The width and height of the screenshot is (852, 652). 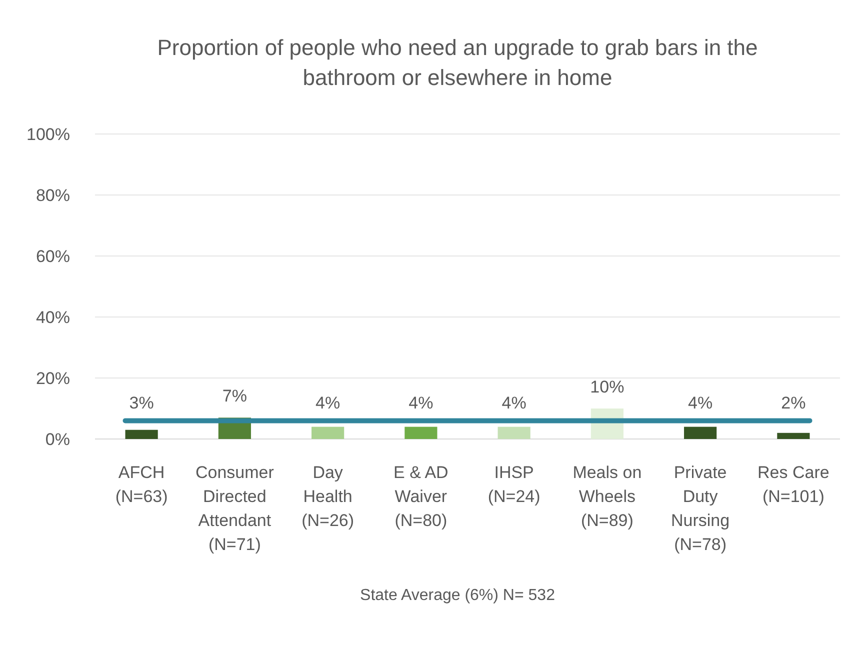 What do you see at coordinates (458, 595) in the screenshot?
I see `text: State Average (6%) N= 532` at bounding box center [458, 595].